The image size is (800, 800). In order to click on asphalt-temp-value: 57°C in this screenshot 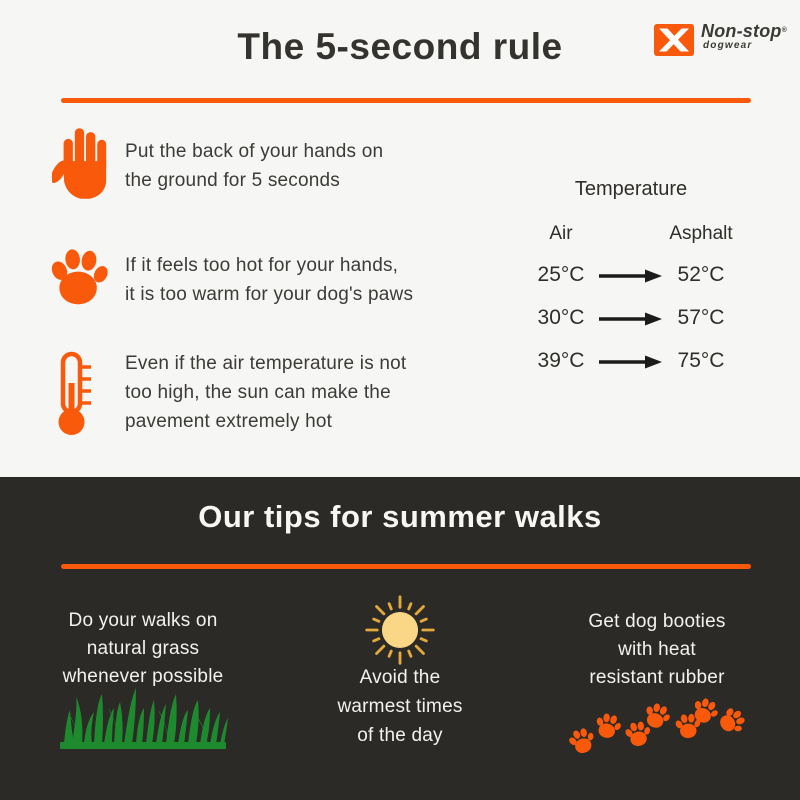, I will do `click(701, 317)`.